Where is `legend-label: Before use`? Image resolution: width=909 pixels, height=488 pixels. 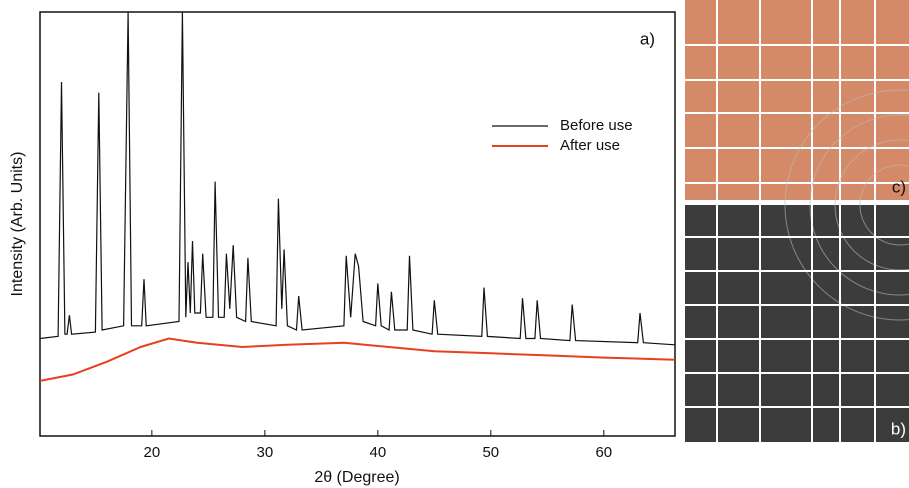
legend-label: Before use is located at coordinates (596, 125).